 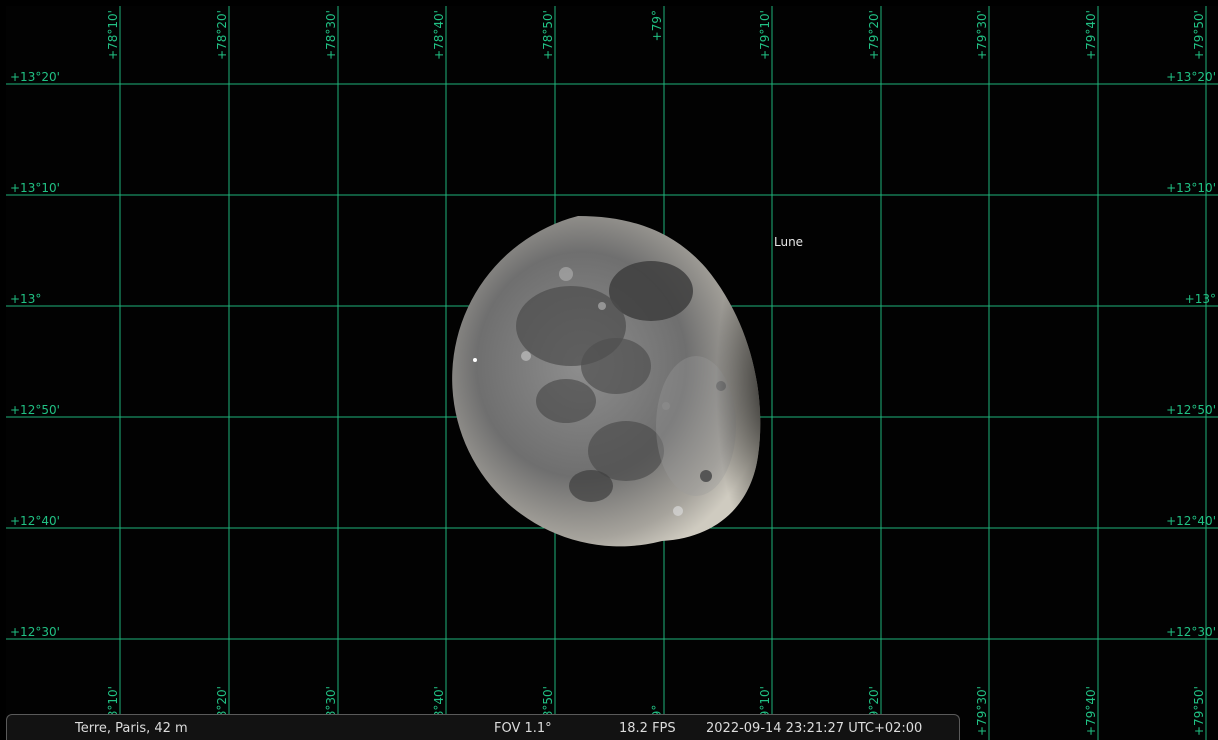 What do you see at coordinates (1200, 299) in the screenshot?
I see `dec-label-right: +13°` at bounding box center [1200, 299].